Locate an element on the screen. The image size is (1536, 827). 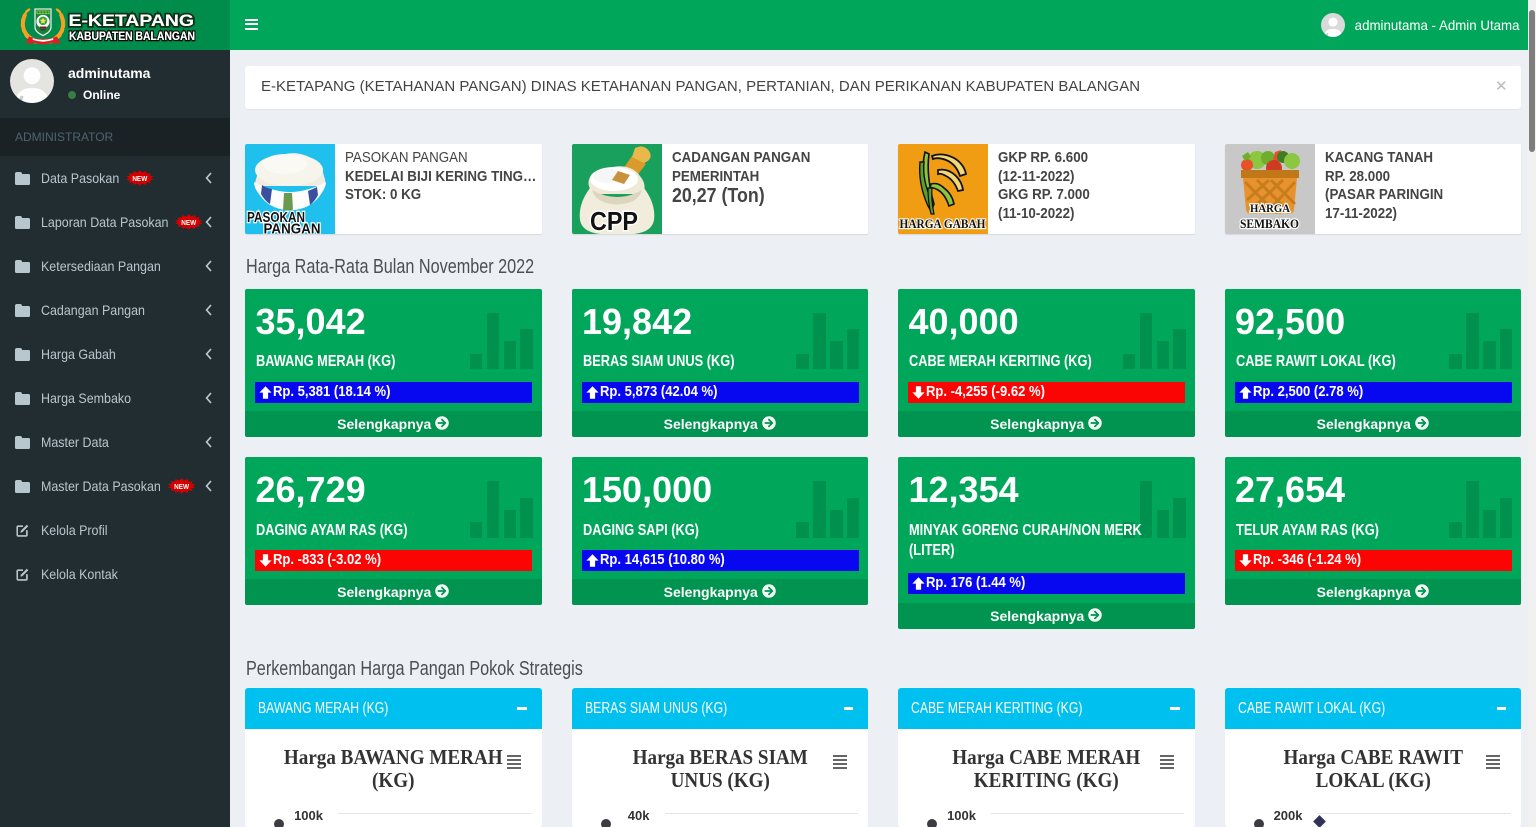
svg-text: KABUPATEN BALANGAN is located at coordinates (132, 36).